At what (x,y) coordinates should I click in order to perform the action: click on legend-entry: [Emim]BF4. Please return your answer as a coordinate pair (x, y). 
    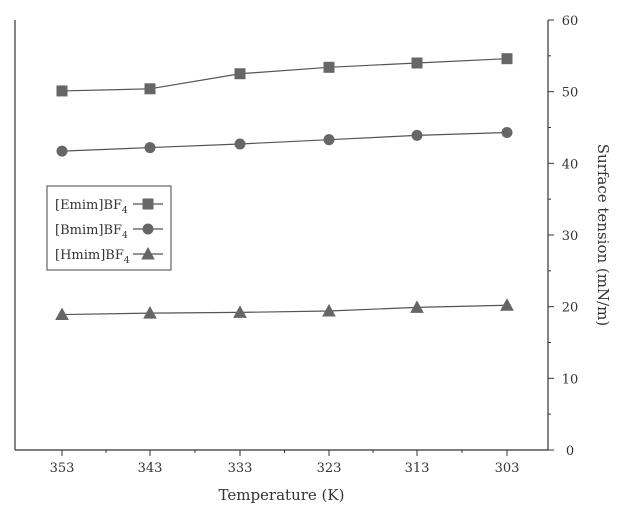
    Looking at the image, I should click on (109, 207).